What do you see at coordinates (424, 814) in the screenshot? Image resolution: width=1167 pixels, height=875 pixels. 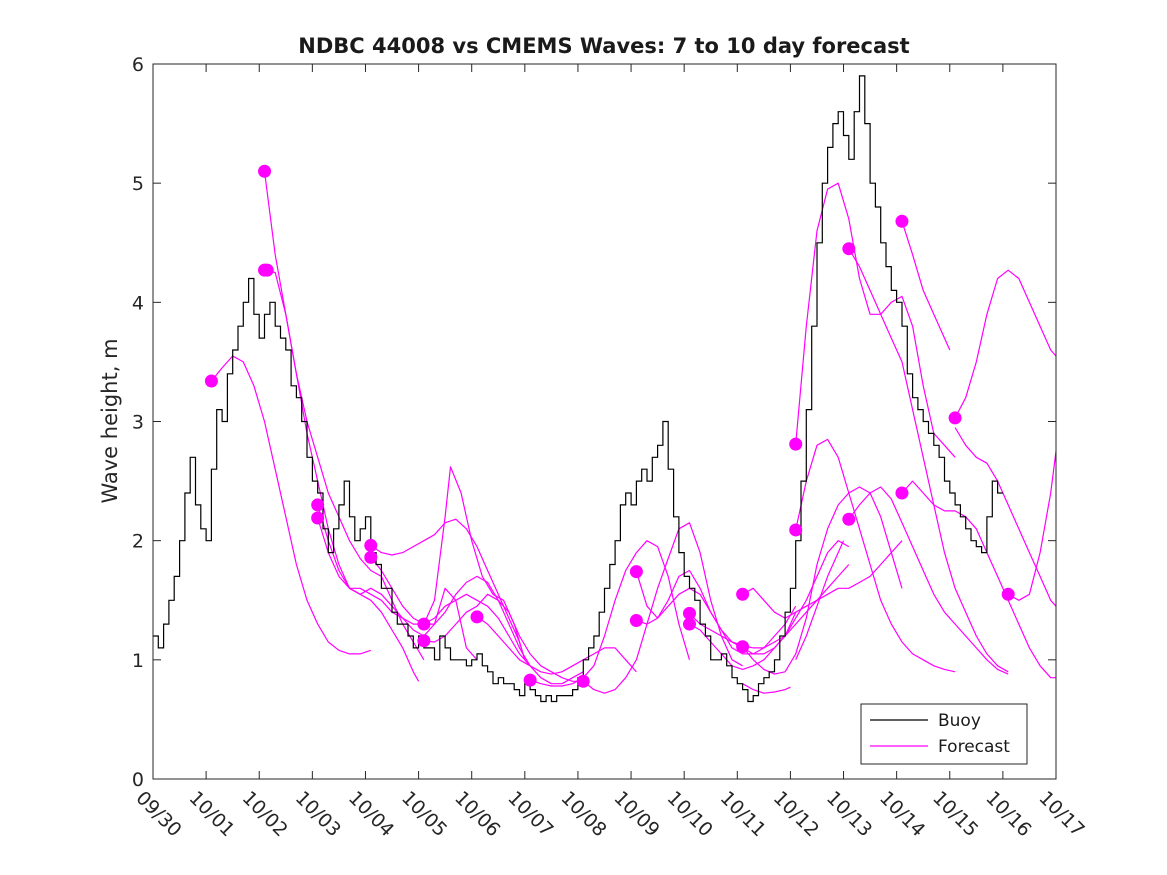 I see `x-tick-label: 10/05` at bounding box center [424, 814].